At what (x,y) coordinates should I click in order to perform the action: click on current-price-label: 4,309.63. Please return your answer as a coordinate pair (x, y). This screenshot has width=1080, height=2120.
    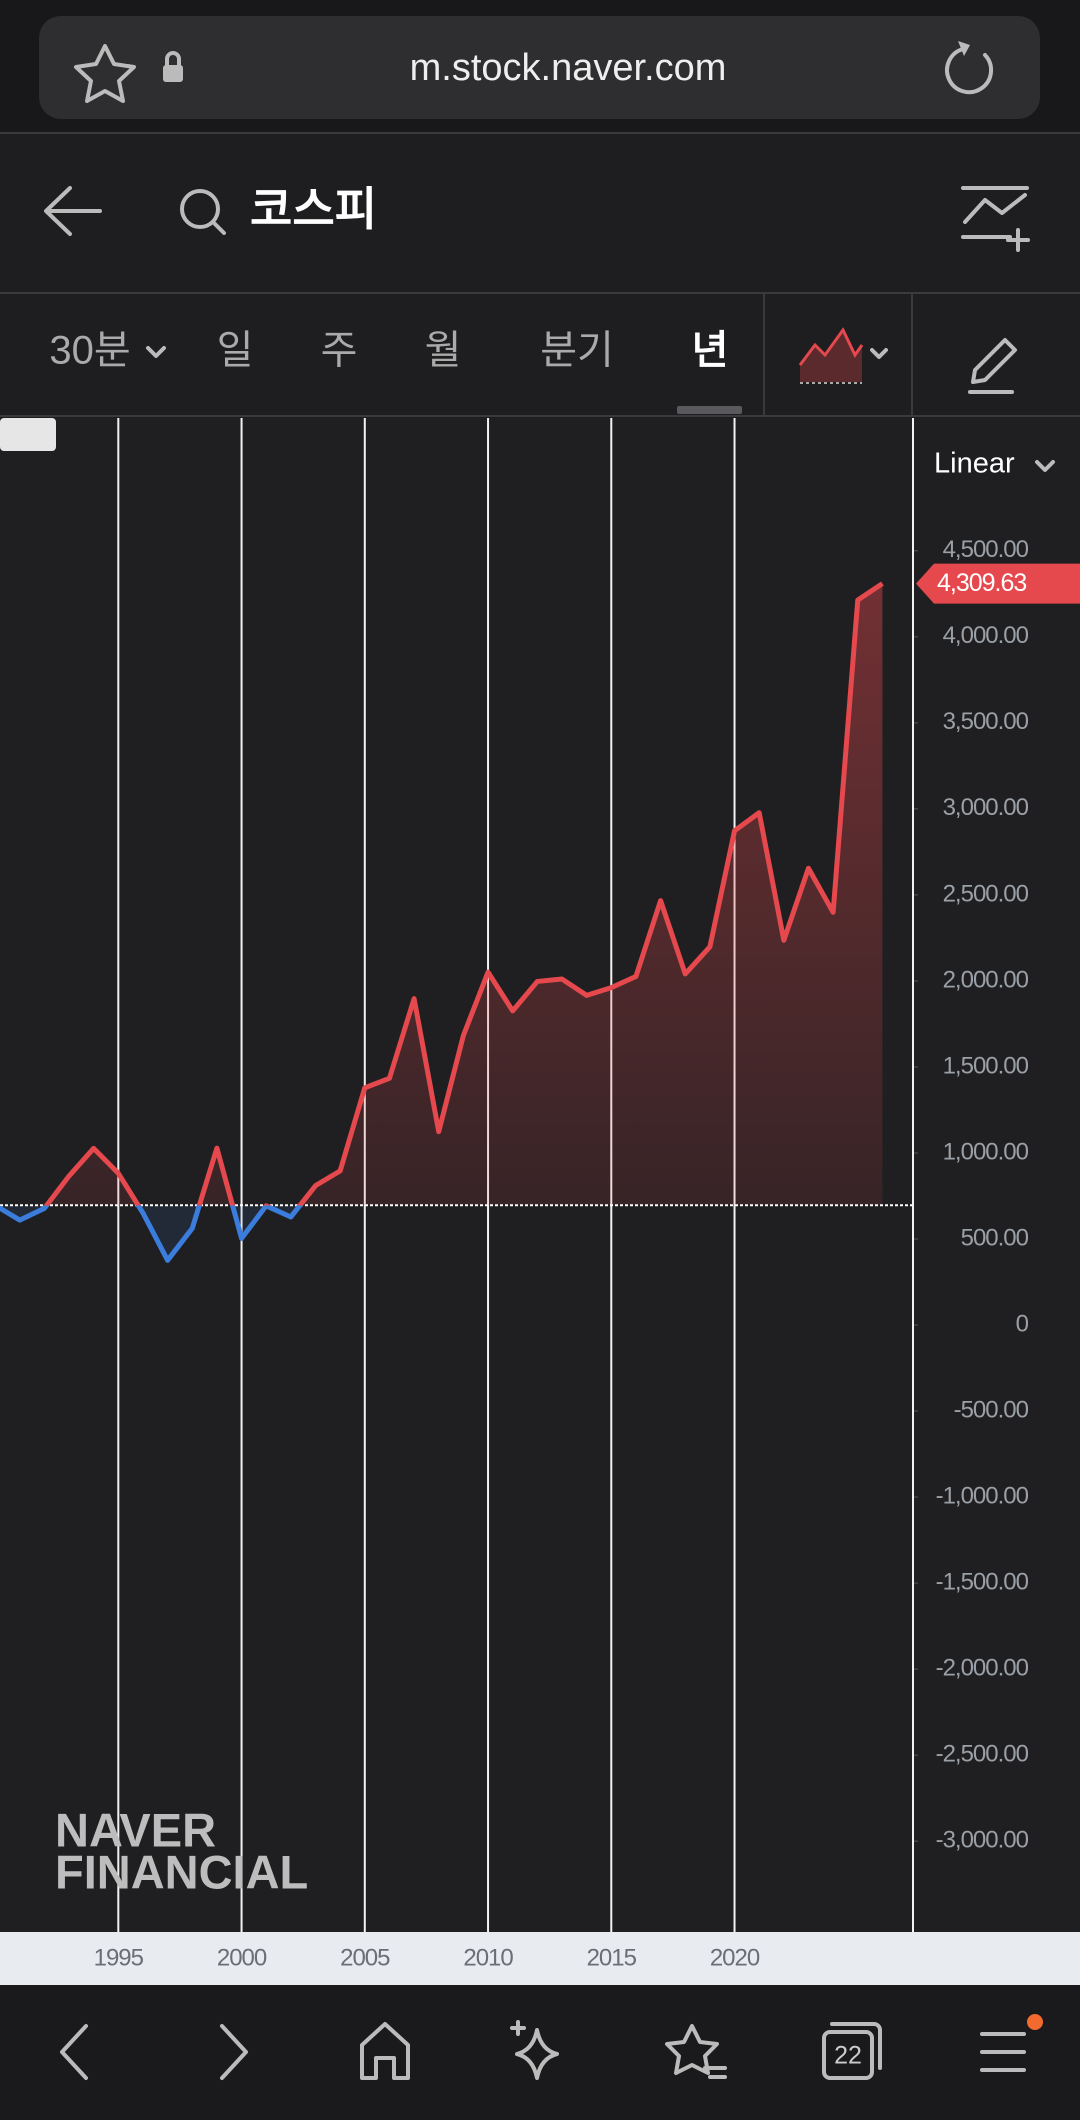
    Looking at the image, I should click on (981, 583).